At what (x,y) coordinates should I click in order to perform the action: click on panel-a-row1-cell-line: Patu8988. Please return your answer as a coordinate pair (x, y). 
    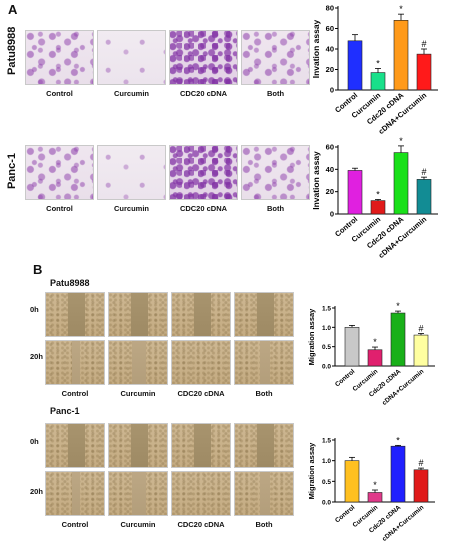
    Looking at the image, I should click on (12, 50).